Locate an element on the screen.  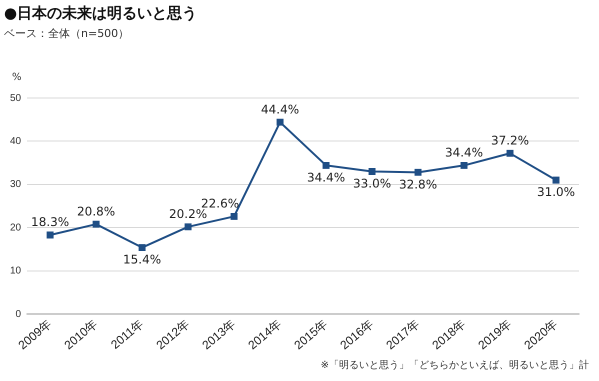
y-tick-label: 20 is located at coordinates (16, 228).